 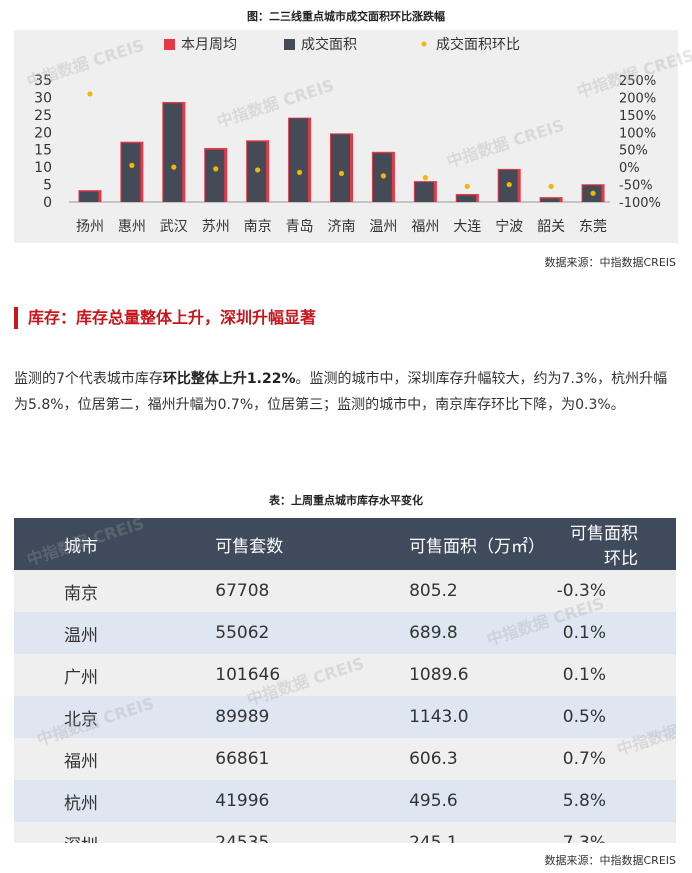 What do you see at coordinates (551, 227) in the screenshot?
I see `x-tick-label: 韶关` at bounding box center [551, 227].